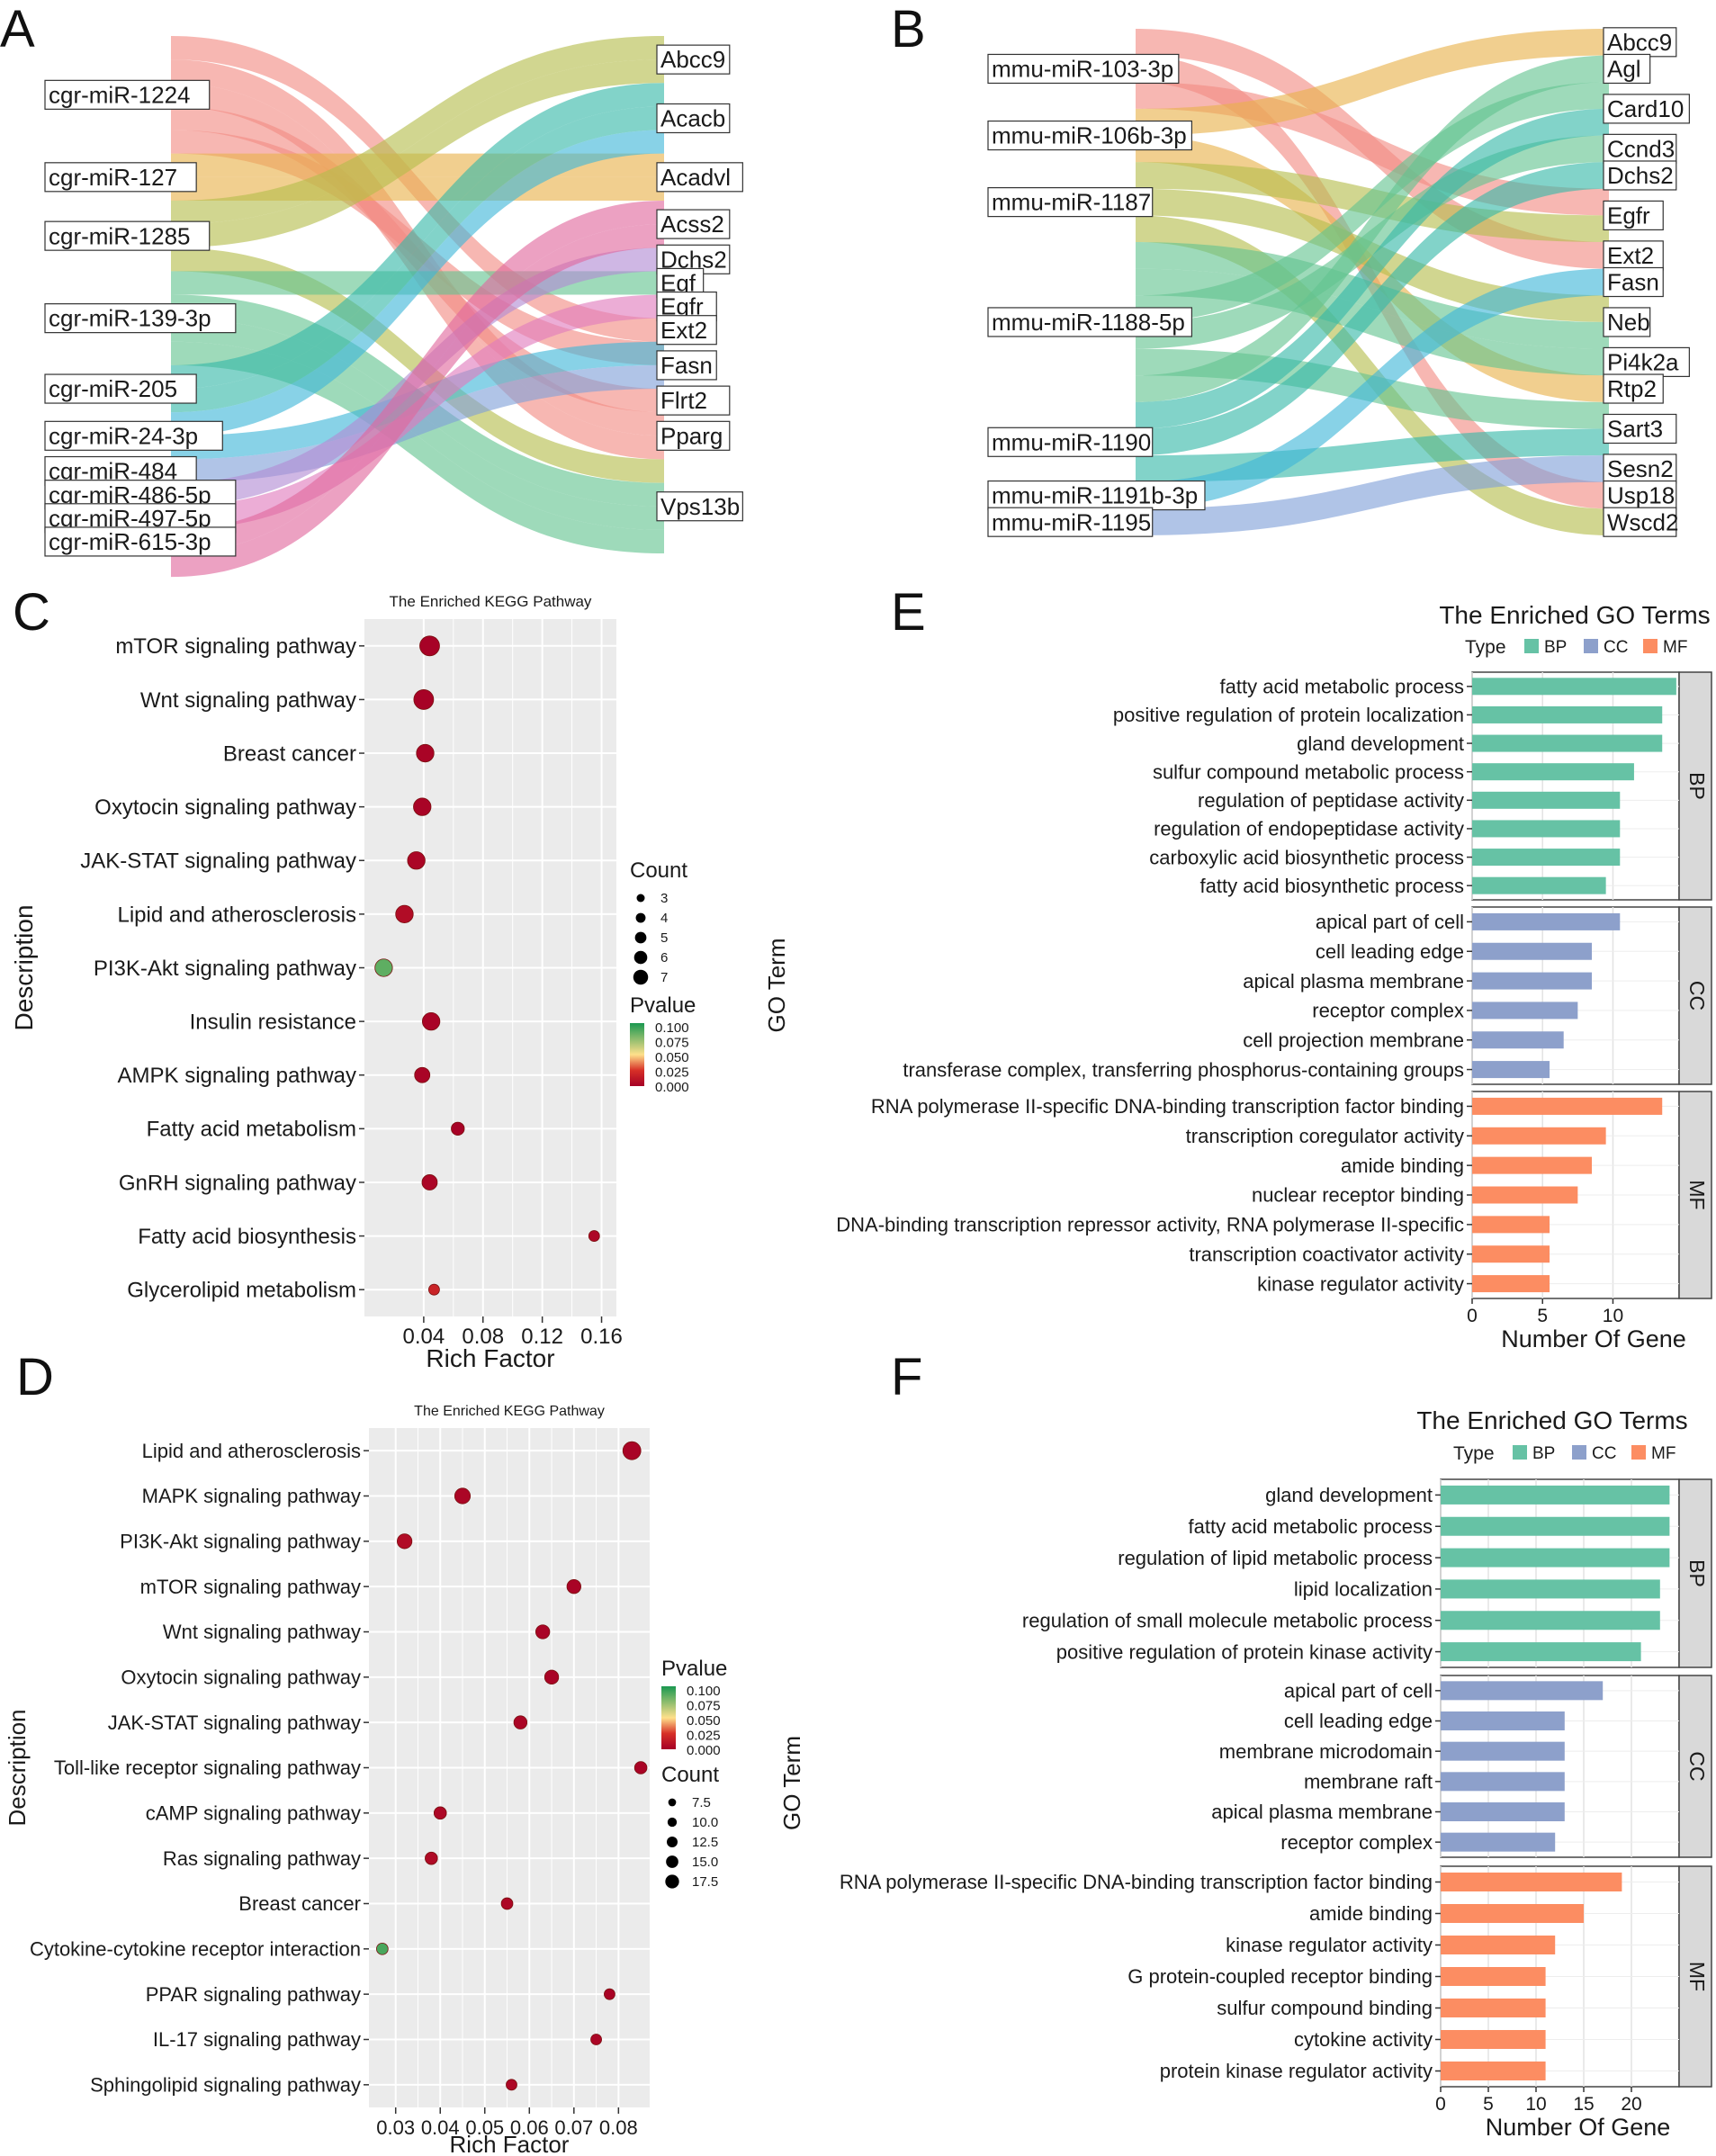  I want to click on kegg-d-category-label: Wnt signaling pathway, so click(262, 1632).